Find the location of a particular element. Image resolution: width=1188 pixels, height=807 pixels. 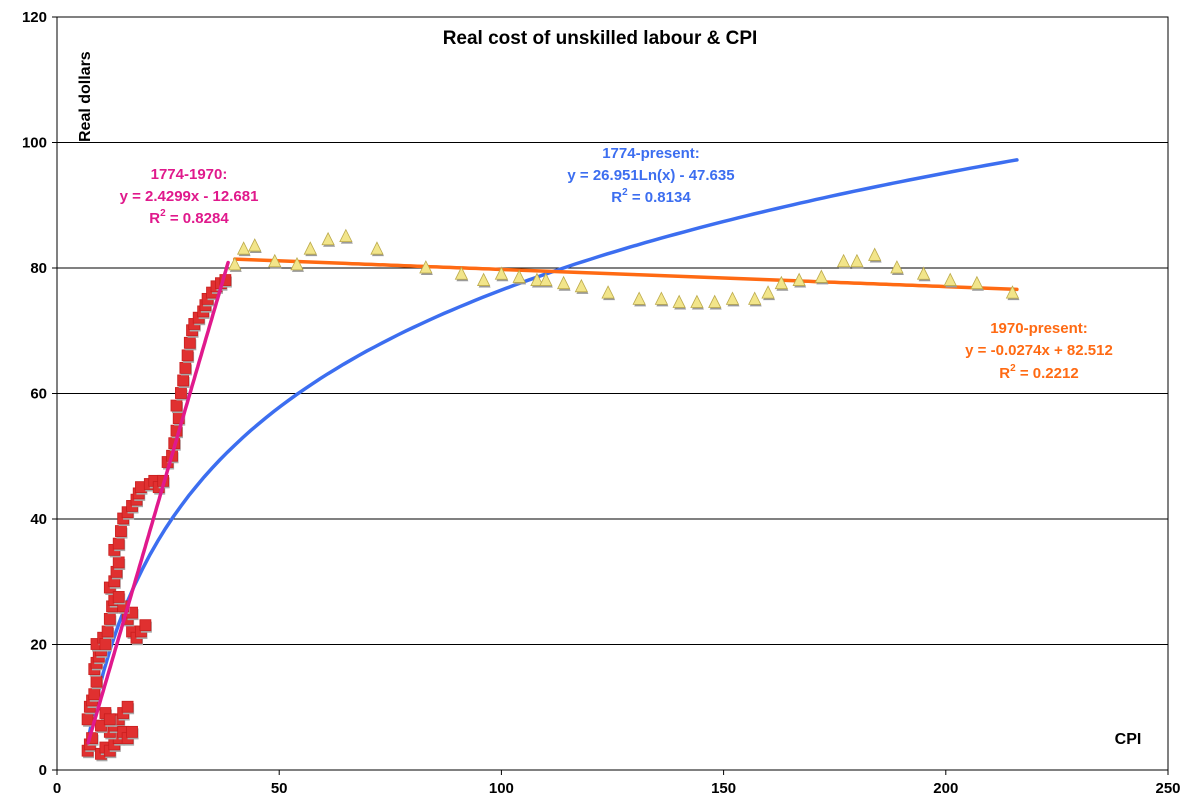

r2-value: = 0.8134 is located at coordinates (660, 197).